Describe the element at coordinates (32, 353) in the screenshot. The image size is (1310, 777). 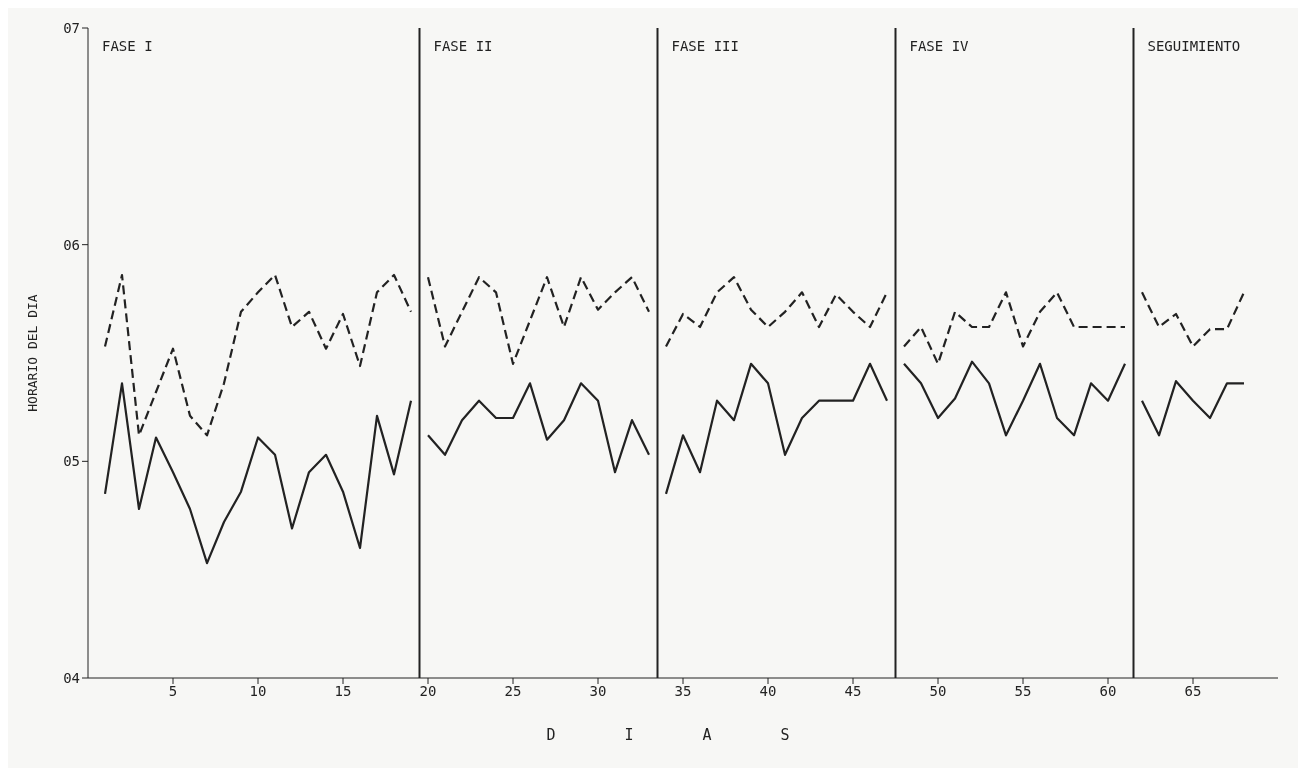
I see `y-axis-title: HORARIO DEL DIA` at that location.